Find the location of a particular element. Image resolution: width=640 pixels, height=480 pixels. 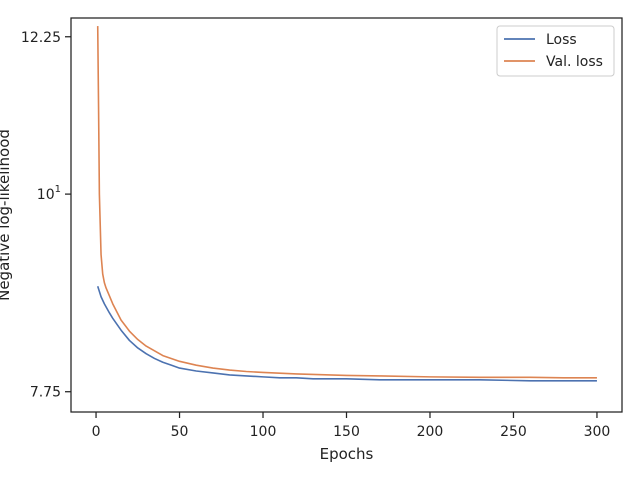

x-tick-label: 50 is located at coordinates (180, 432).